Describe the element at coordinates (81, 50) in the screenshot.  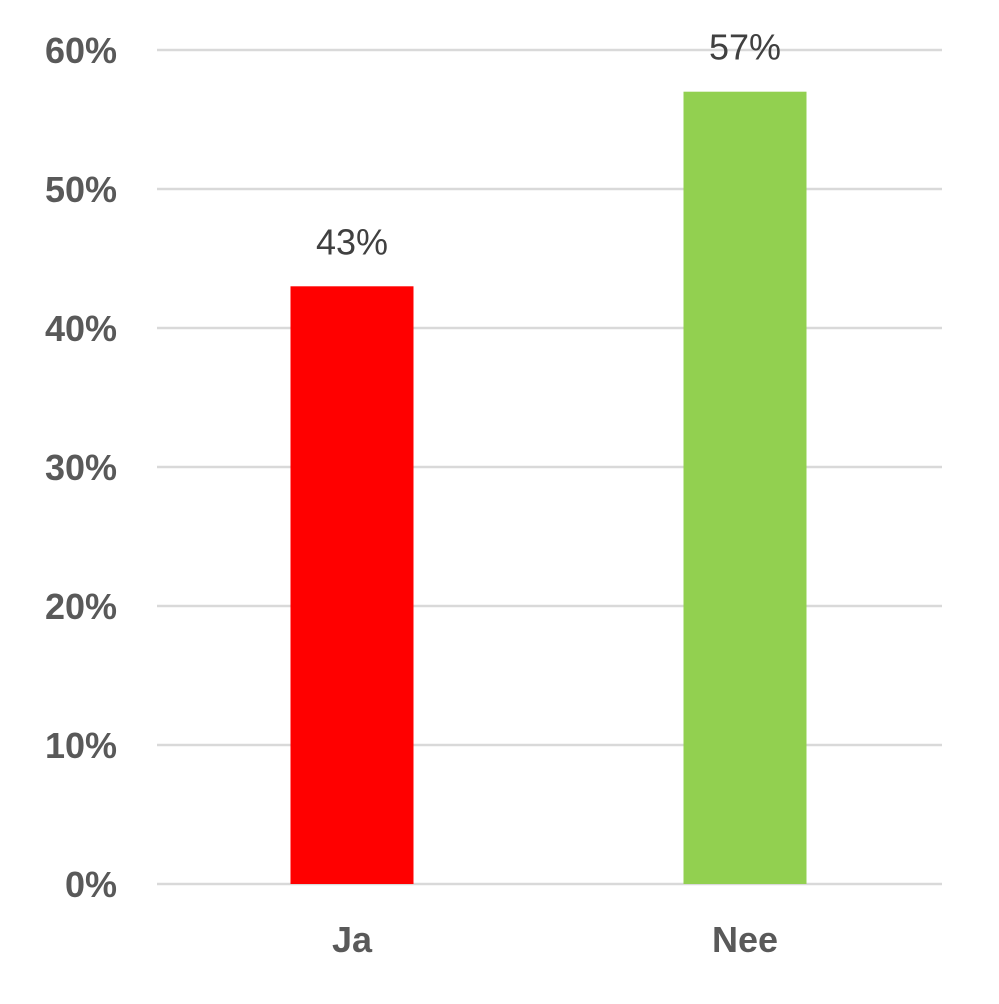
I see `y-tick-label: 60%` at that location.